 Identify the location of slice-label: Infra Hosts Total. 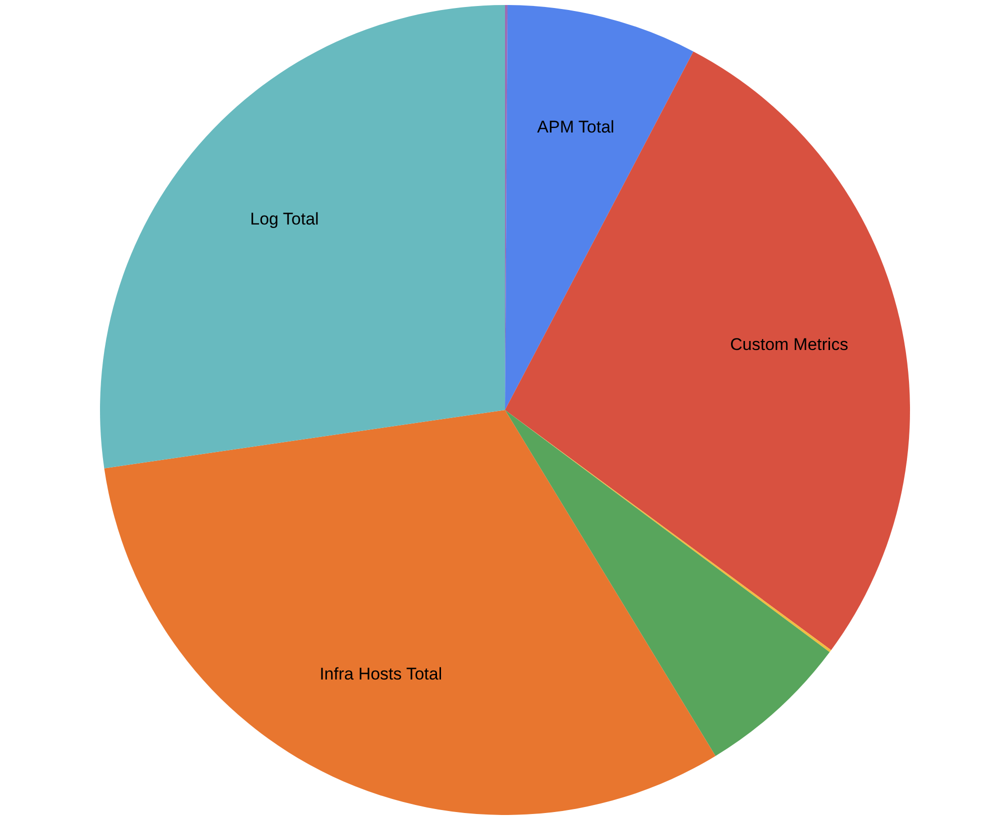
(381, 674).